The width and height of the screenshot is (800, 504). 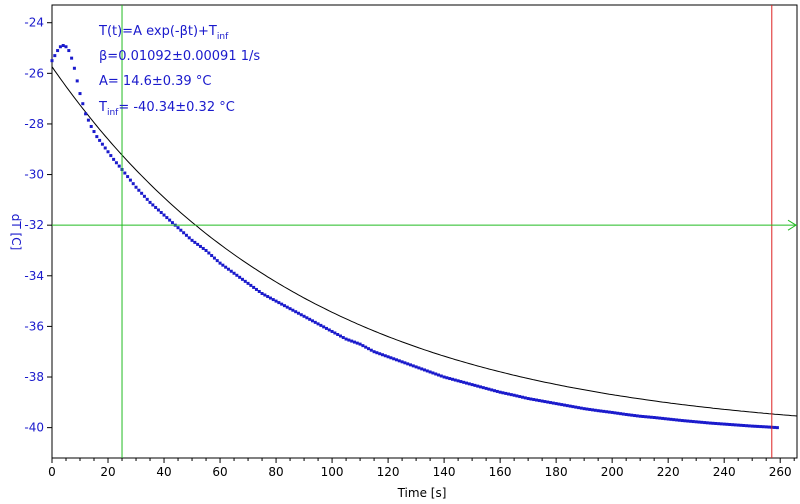 What do you see at coordinates (556, 472) in the screenshot?
I see `x-tick-label: 180` at bounding box center [556, 472].